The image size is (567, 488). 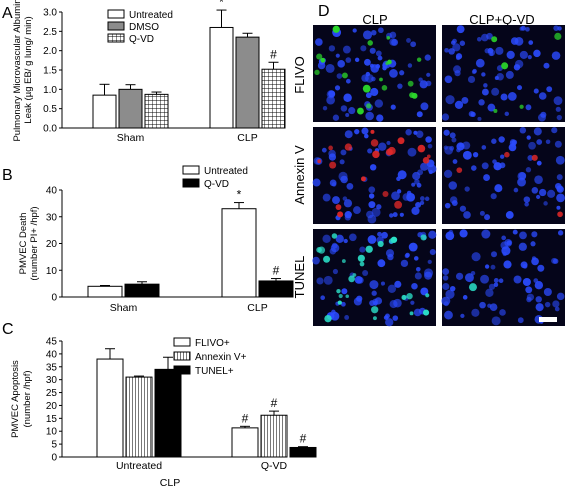 What do you see at coordinates (52, 406) in the screenshot?
I see `panel-c-y-tick-label: 20` at bounding box center [52, 406].